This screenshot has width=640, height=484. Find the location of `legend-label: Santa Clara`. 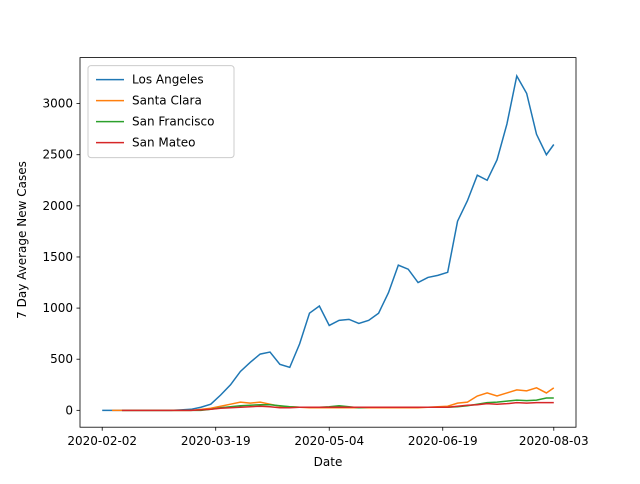

legend-label: Santa Clara is located at coordinates (167, 101).